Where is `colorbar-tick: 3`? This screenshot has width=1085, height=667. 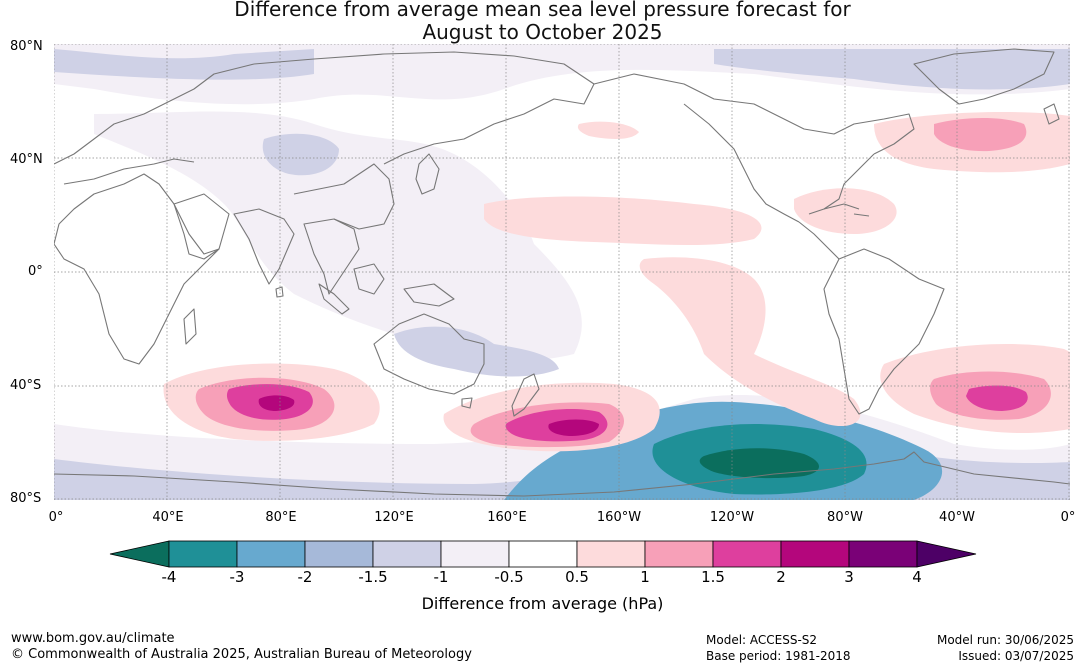 colorbar-tick: 3 is located at coordinates (849, 577).